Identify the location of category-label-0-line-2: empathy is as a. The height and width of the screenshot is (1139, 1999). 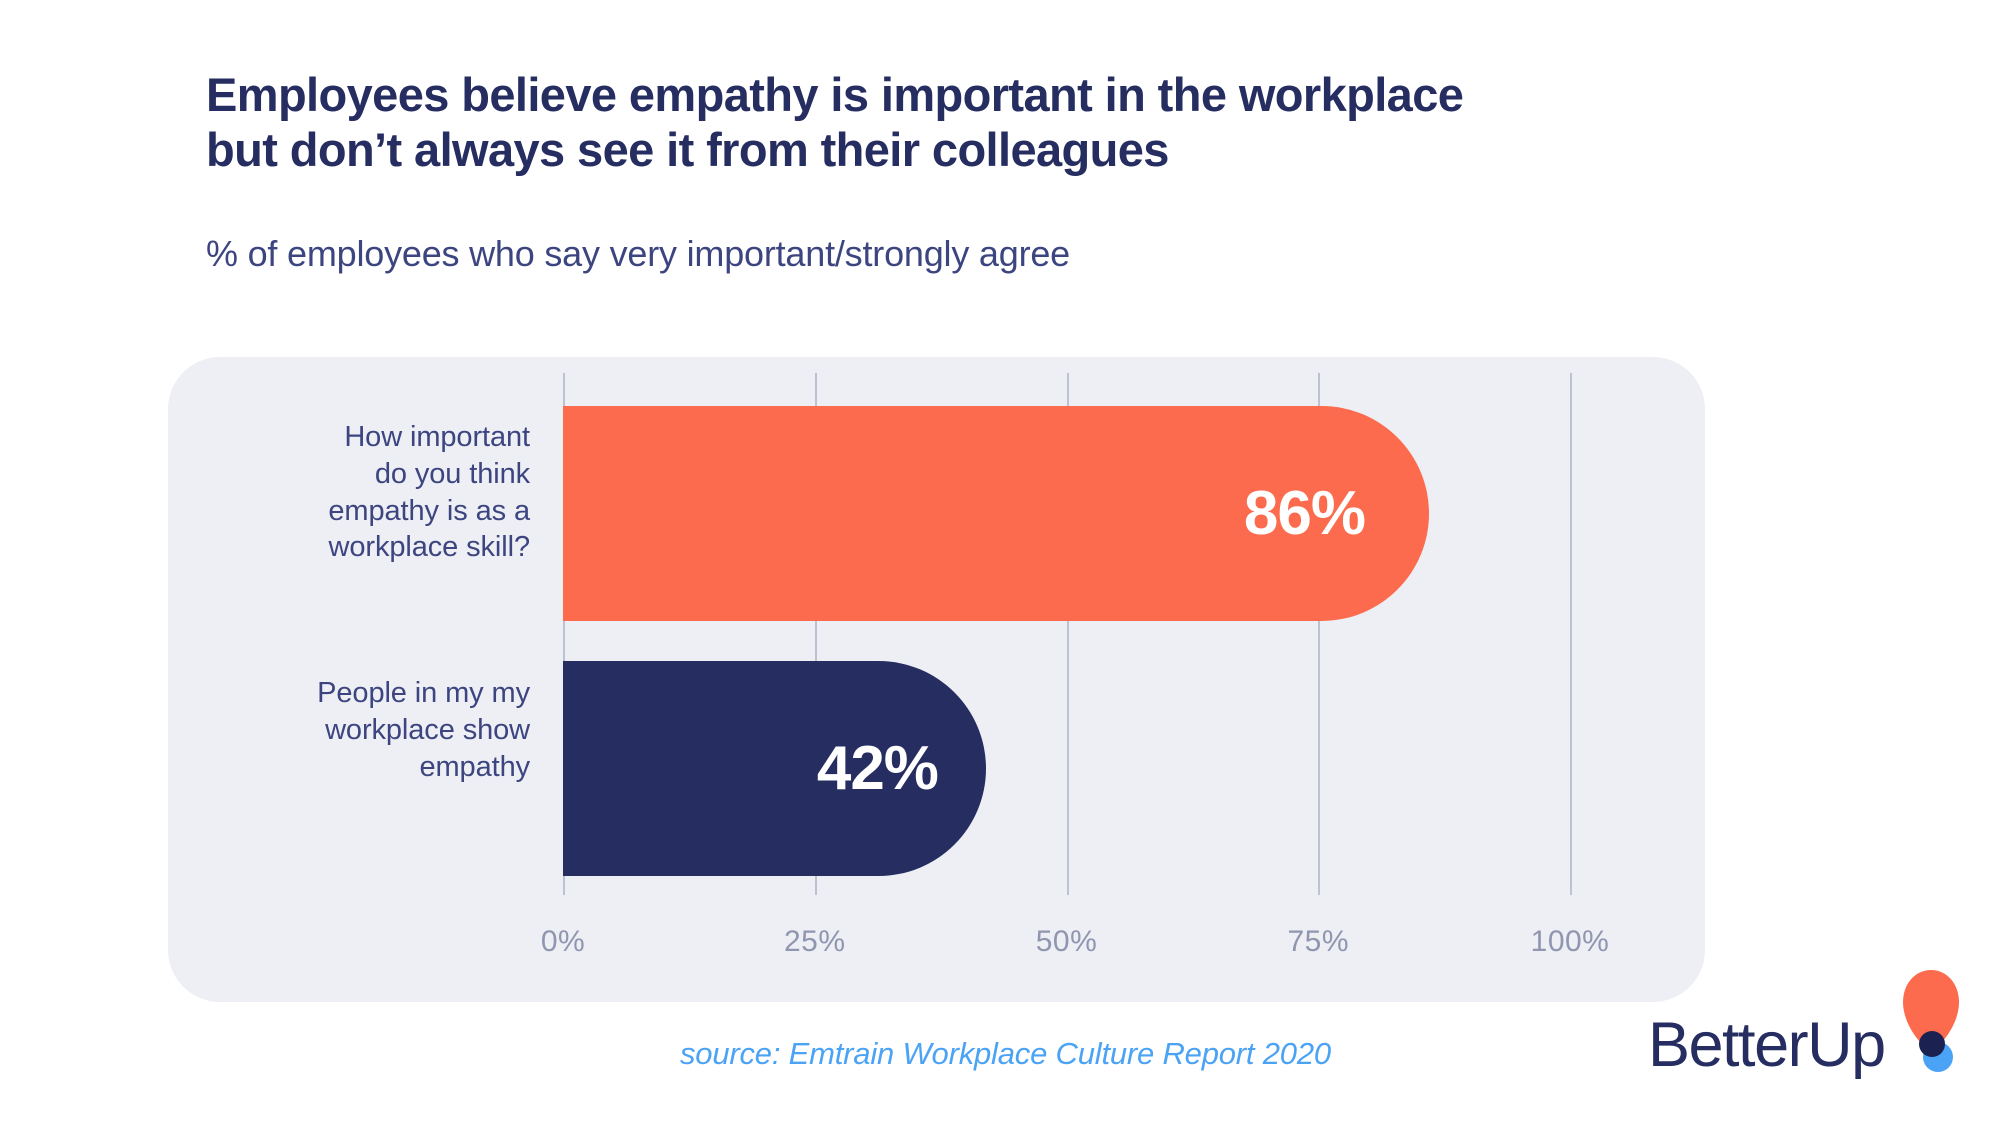
(429, 510).